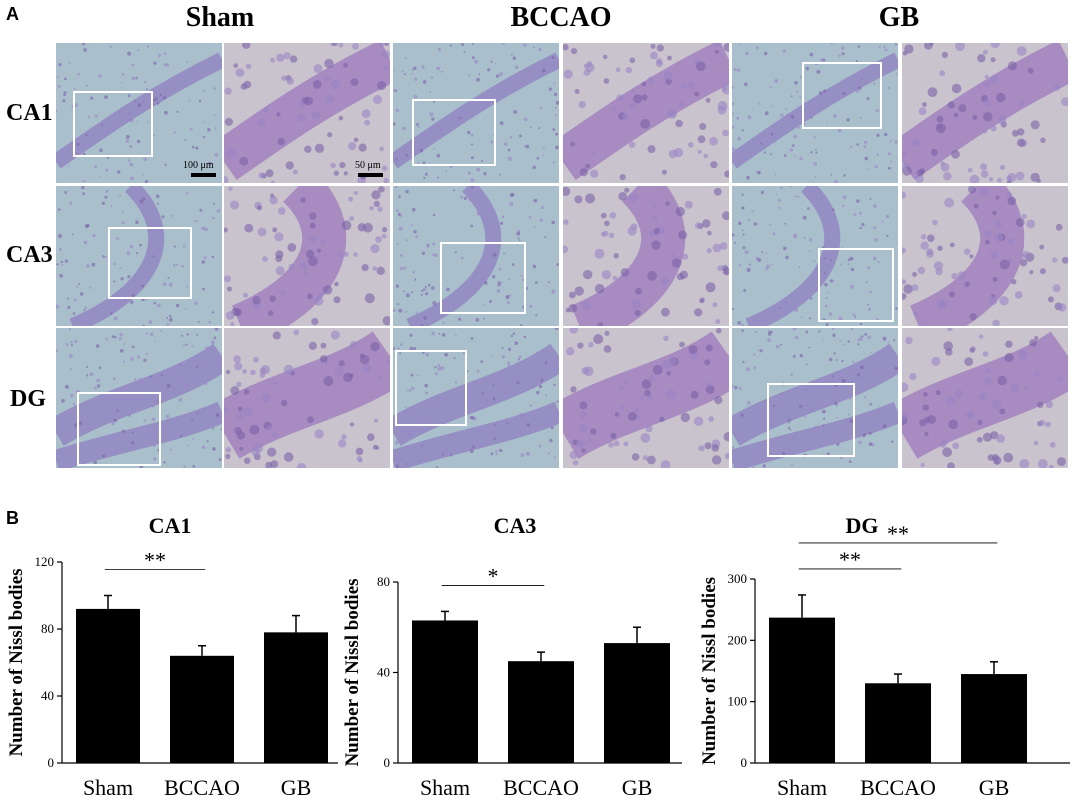  Describe the element at coordinates (170, 525) in the screenshot. I see `chart-title: CA1` at that location.